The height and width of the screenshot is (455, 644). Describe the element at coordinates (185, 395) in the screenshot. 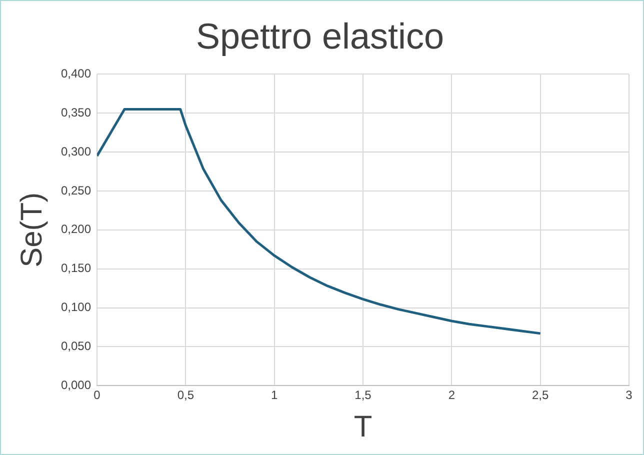

I see `x-tick-label: 0,5` at that location.